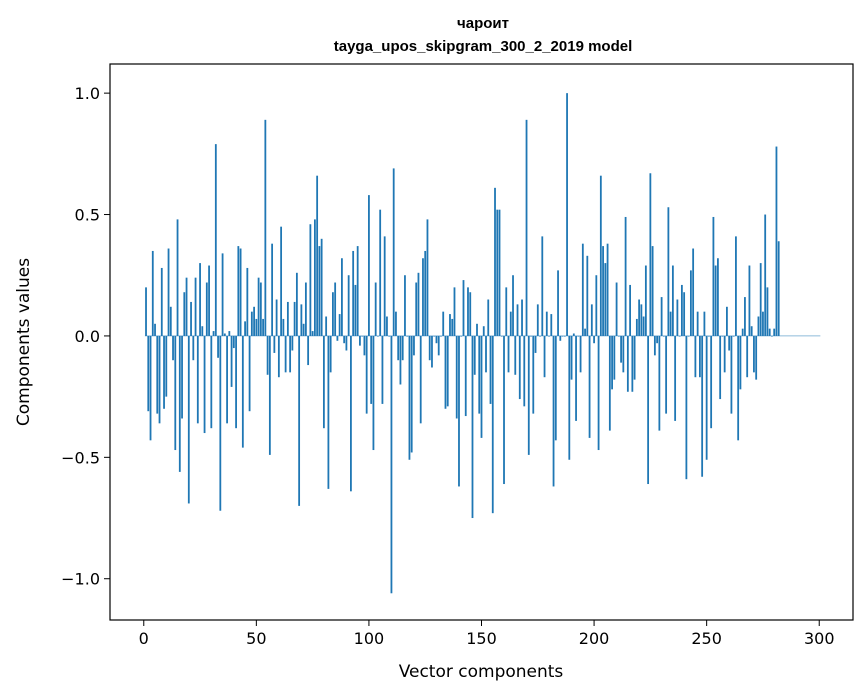 The width and height of the screenshot is (867, 696). What do you see at coordinates (80, 457) in the screenshot?
I see `y-tick-label-1: −0.5` at bounding box center [80, 457].